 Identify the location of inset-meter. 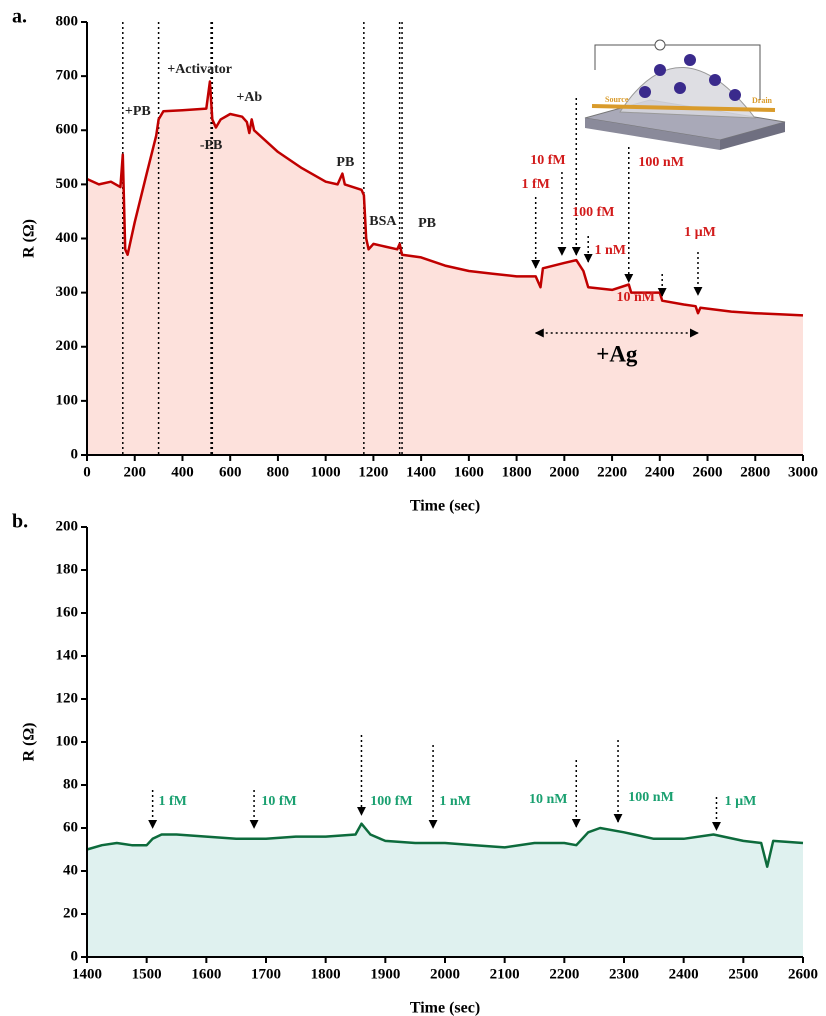
(660, 45).